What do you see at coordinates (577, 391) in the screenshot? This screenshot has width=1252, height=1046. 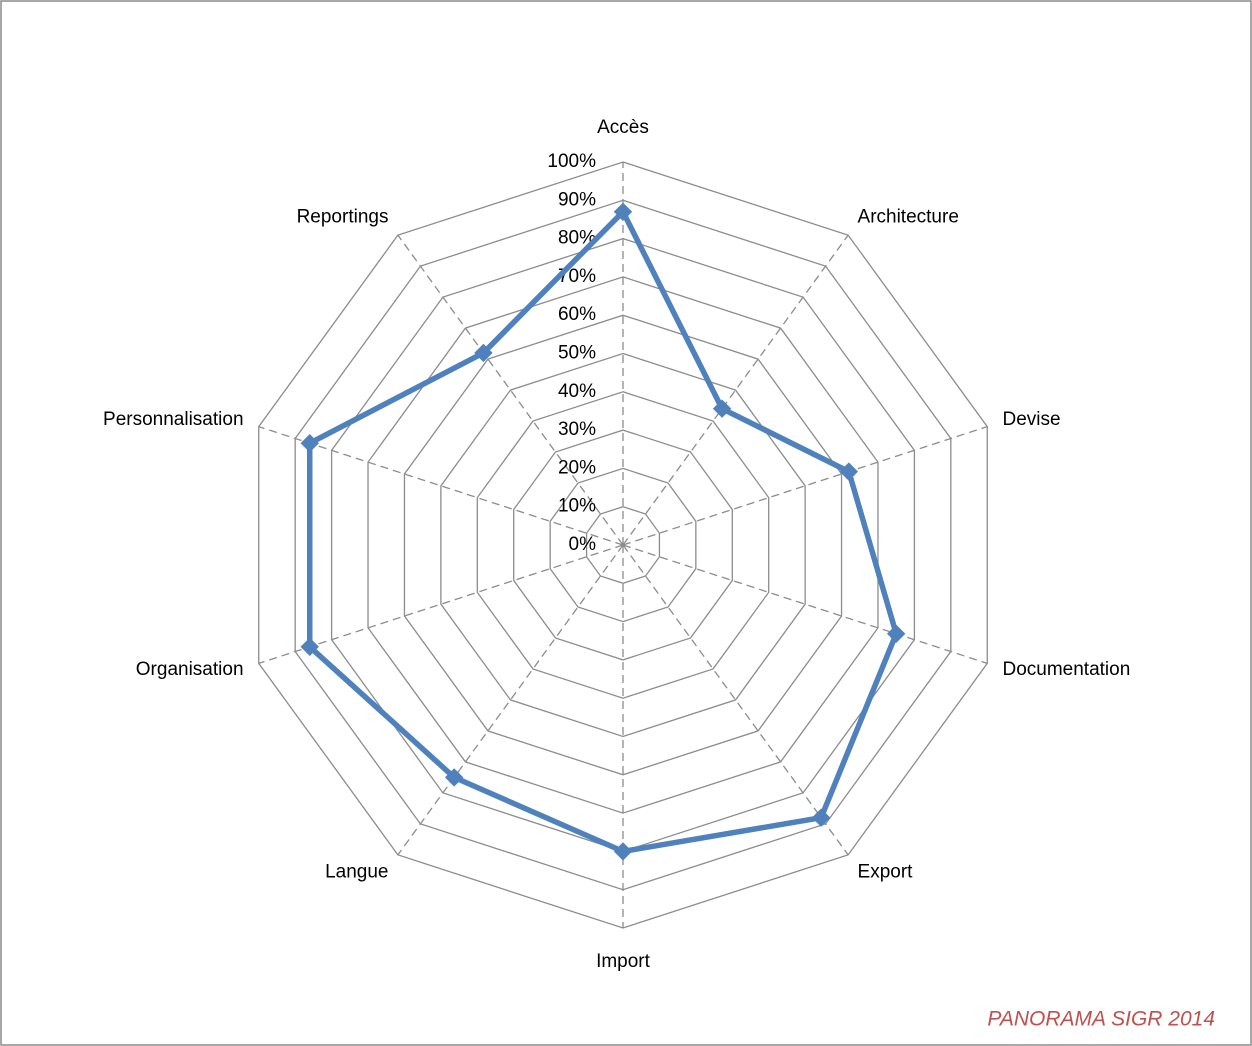 I see `y-tick-label: 40%` at bounding box center [577, 391].